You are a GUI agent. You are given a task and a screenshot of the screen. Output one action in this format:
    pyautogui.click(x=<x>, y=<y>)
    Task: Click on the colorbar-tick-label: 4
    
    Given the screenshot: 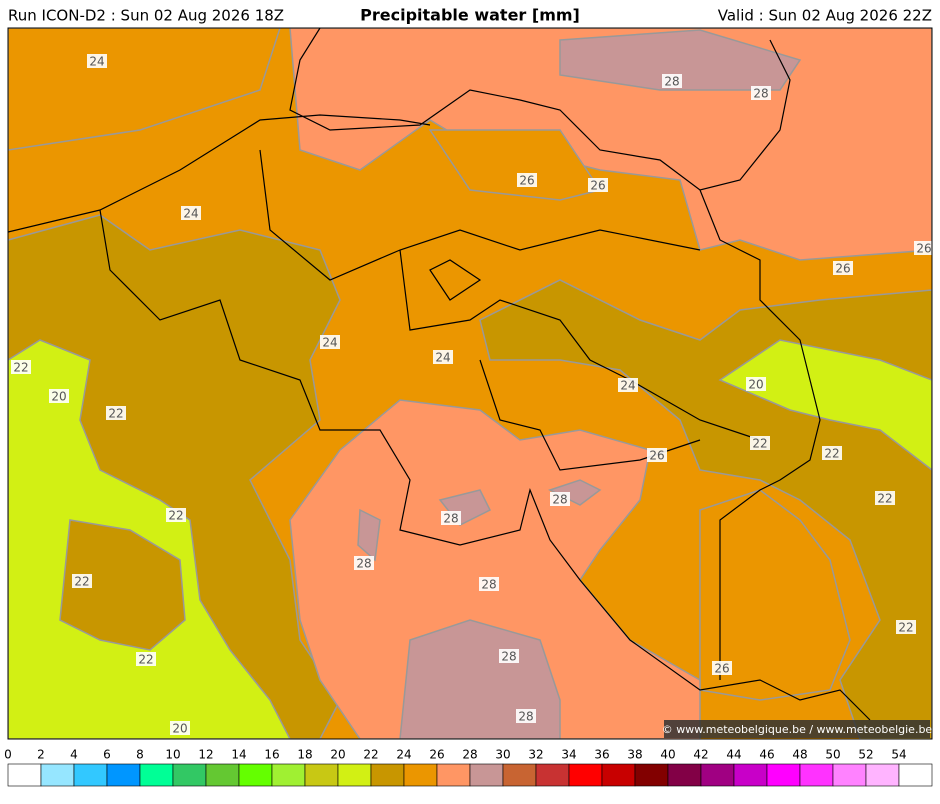 What is the action you would take?
    pyautogui.click(x=74, y=755)
    